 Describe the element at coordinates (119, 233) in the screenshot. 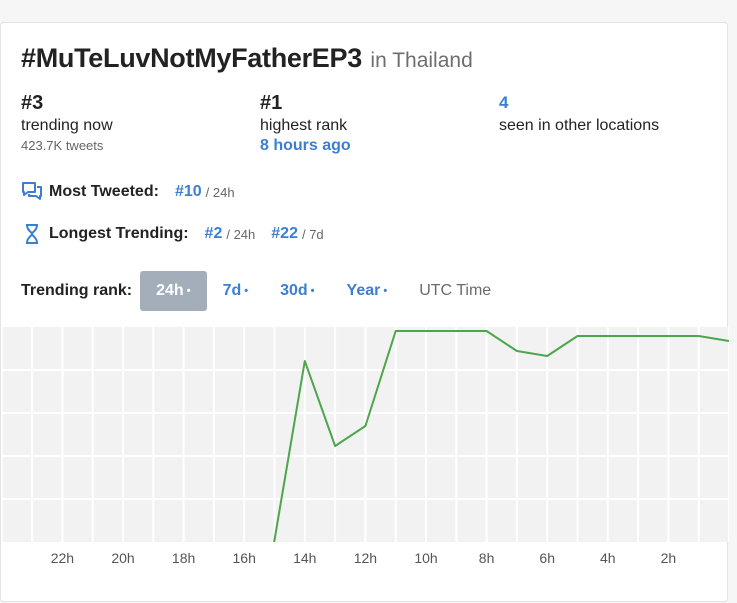

I see `longest-trending-label: Longest Trending:` at that location.